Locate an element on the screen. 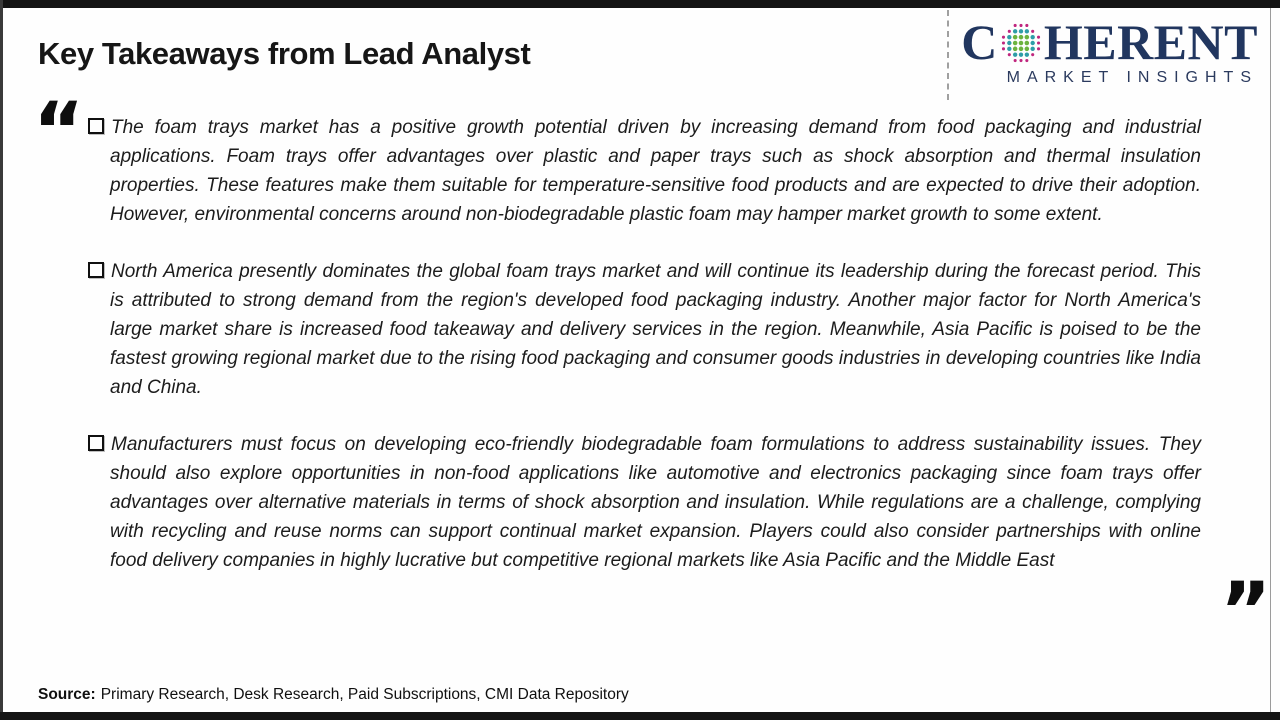 This screenshot has width=1280, height=720. logo-wordmark: C HERENT is located at coordinates (1109, 42).